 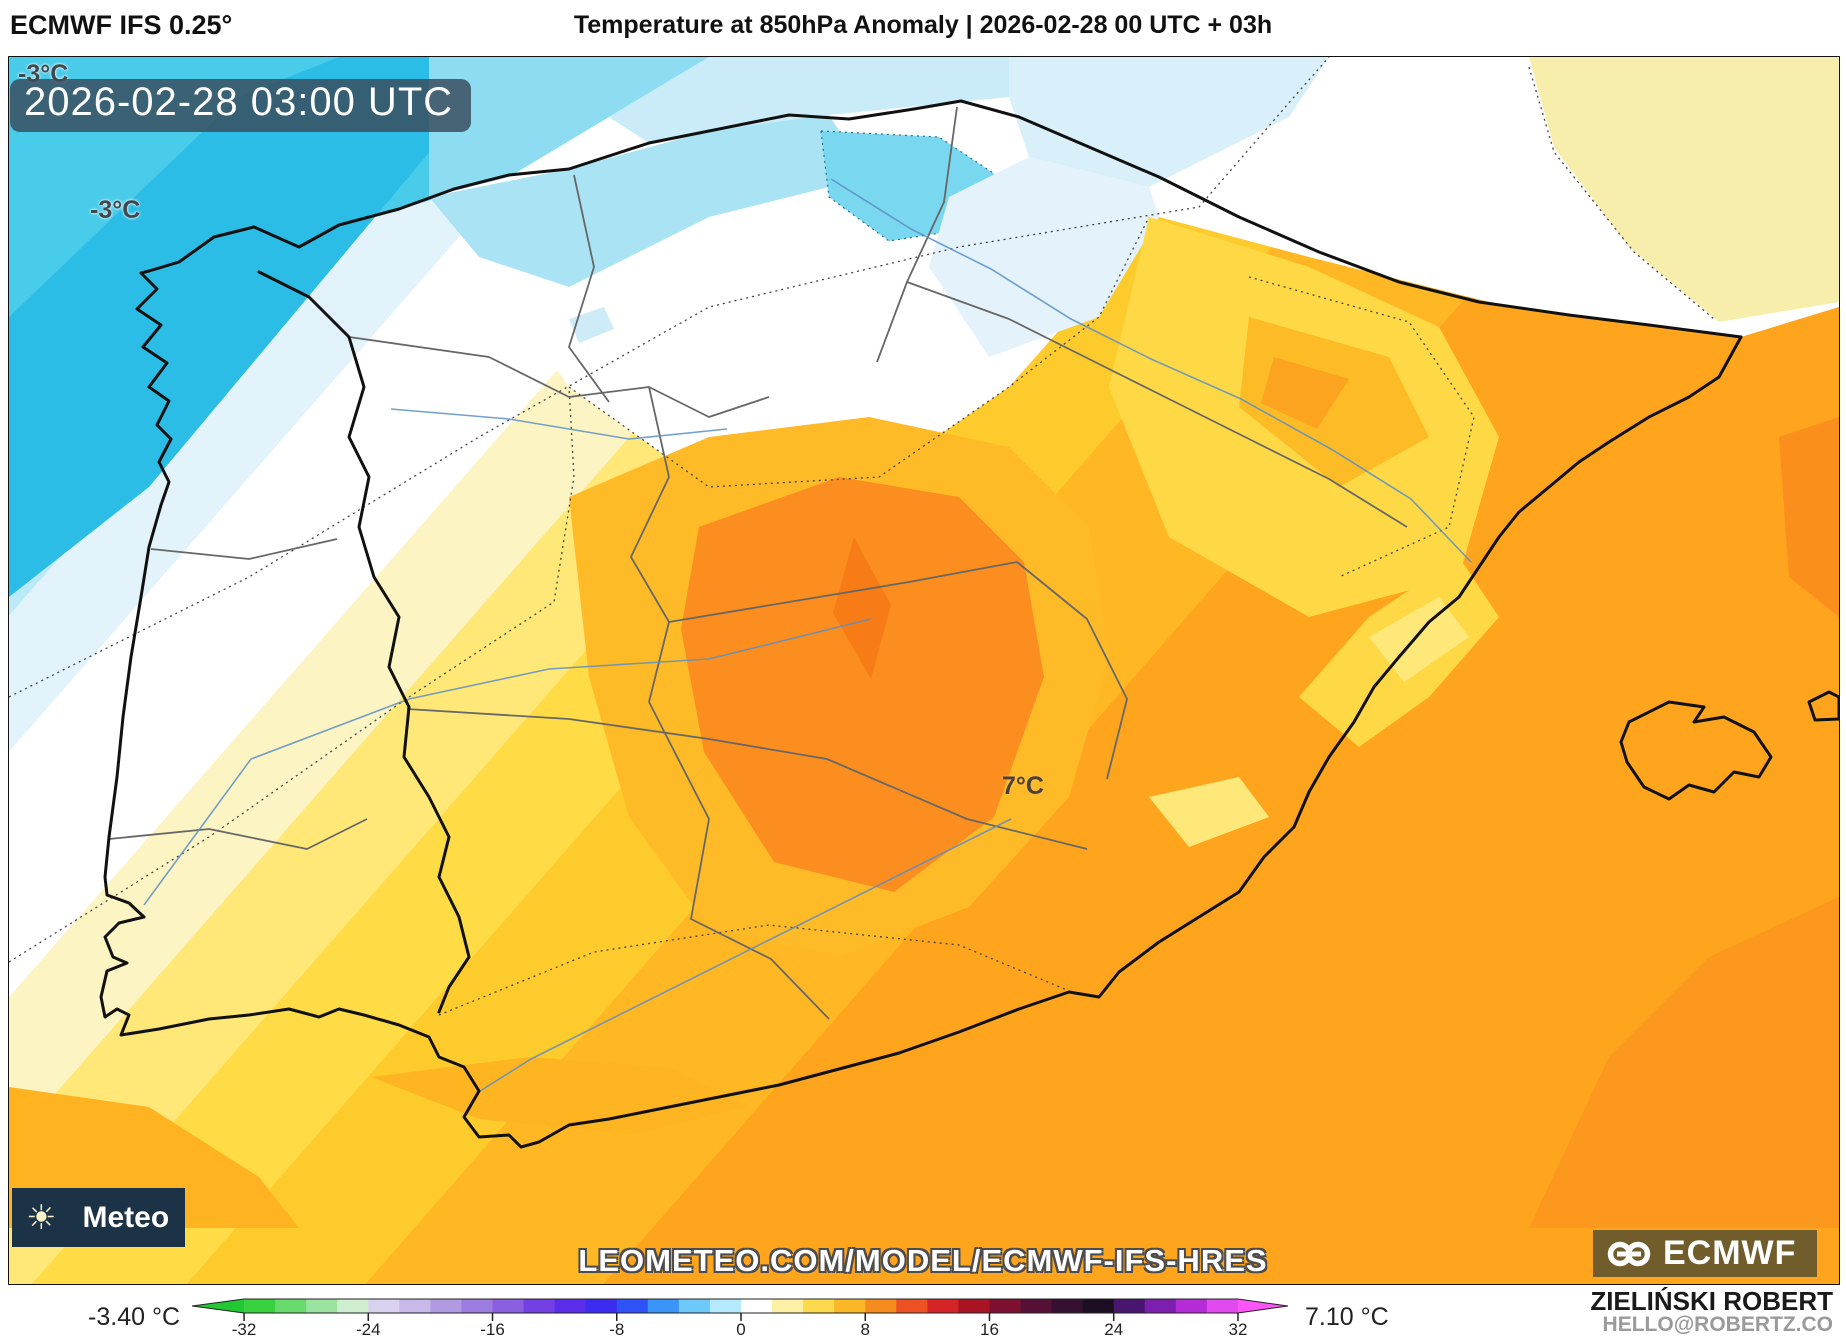 What do you see at coordinates (134, 1317) in the screenshot?
I see `colorbar-min-label: -3.40 °C` at bounding box center [134, 1317].